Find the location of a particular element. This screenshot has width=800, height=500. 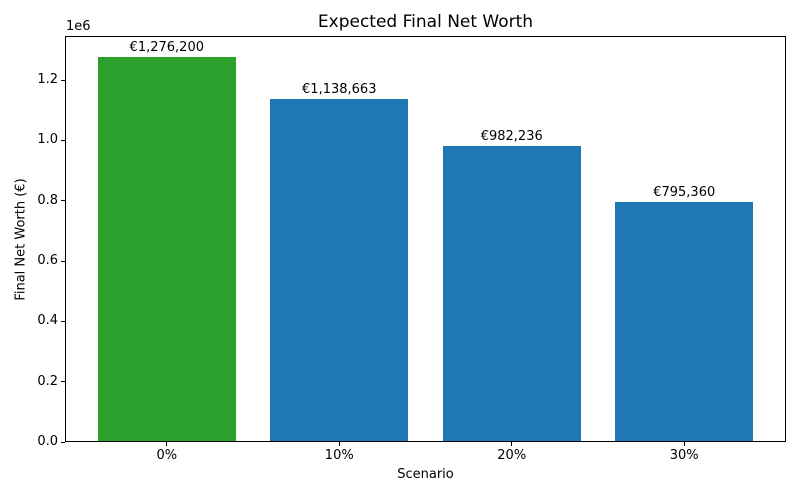

bar-value-label: €795,360 is located at coordinates (684, 193).